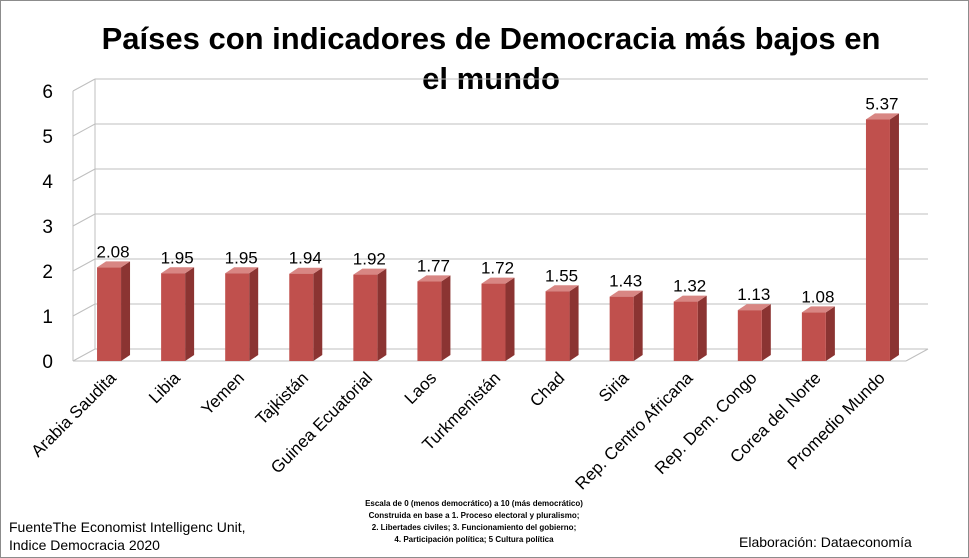 The image size is (969, 558). Describe the element at coordinates (223, 393) in the screenshot. I see `x-tick-label: Yemen` at that location.